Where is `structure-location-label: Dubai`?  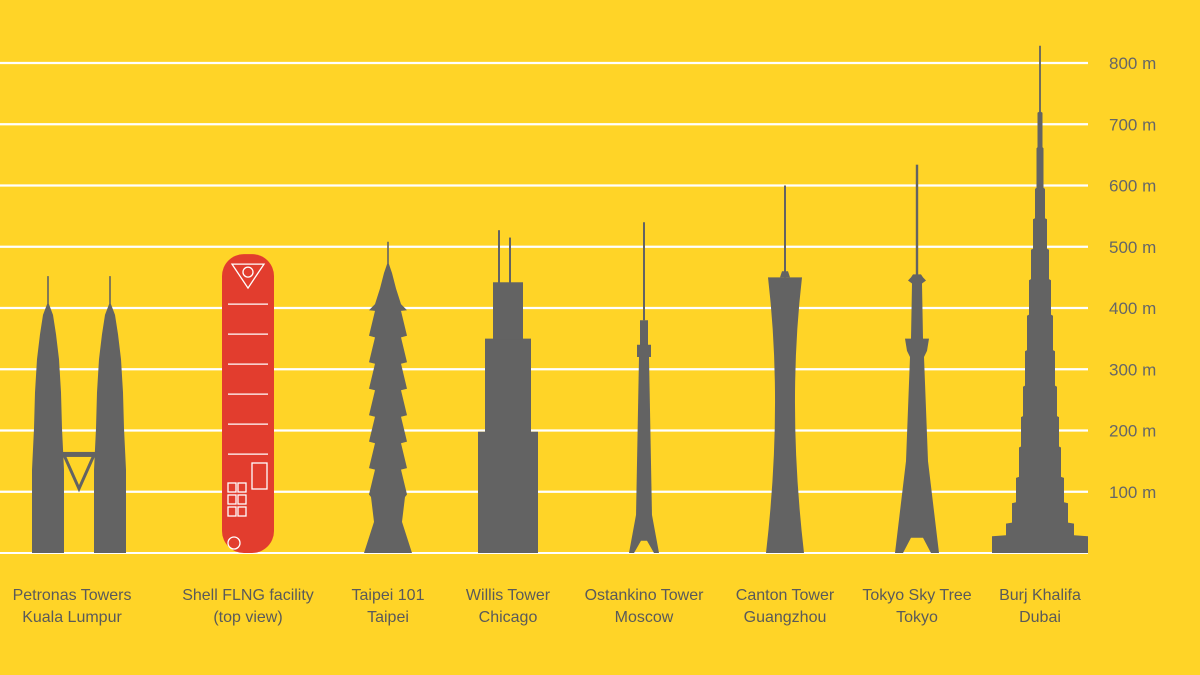
structure-location-label: Dubai is located at coordinates (1040, 617).